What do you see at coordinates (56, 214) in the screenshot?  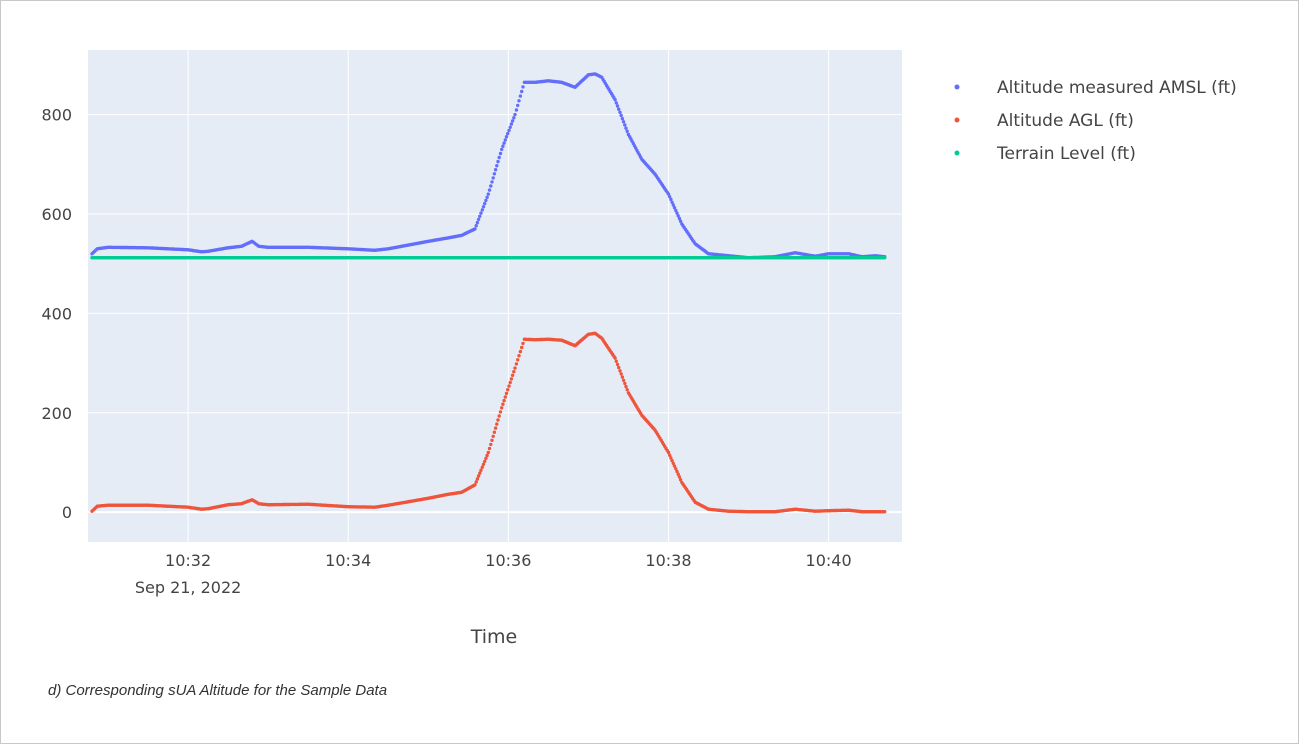 I see `y-tick-label: 600` at bounding box center [56, 214].